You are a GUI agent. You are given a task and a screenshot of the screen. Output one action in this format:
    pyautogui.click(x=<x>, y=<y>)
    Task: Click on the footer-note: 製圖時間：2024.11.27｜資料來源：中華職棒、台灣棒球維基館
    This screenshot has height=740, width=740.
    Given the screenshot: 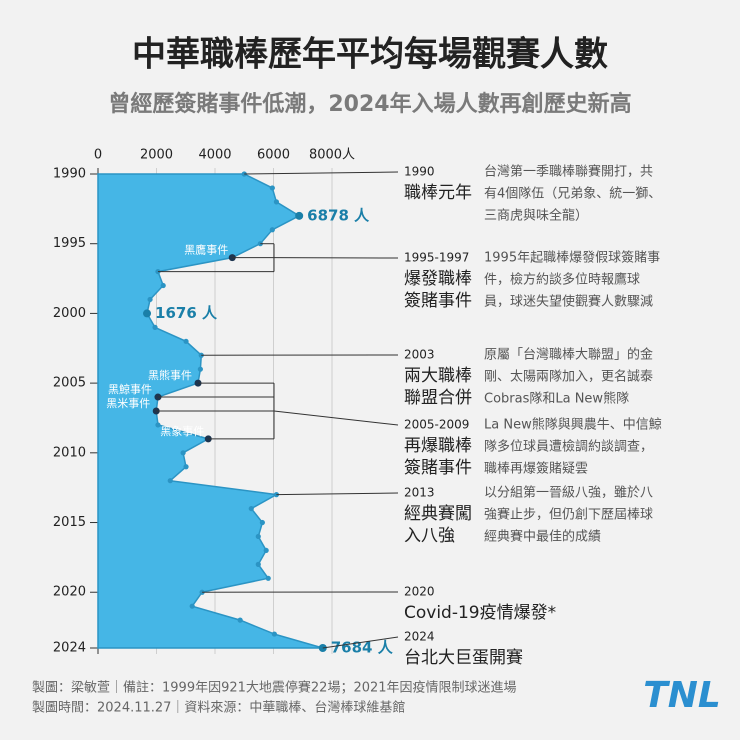 What is the action you would take?
    pyautogui.click(x=218, y=708)
    